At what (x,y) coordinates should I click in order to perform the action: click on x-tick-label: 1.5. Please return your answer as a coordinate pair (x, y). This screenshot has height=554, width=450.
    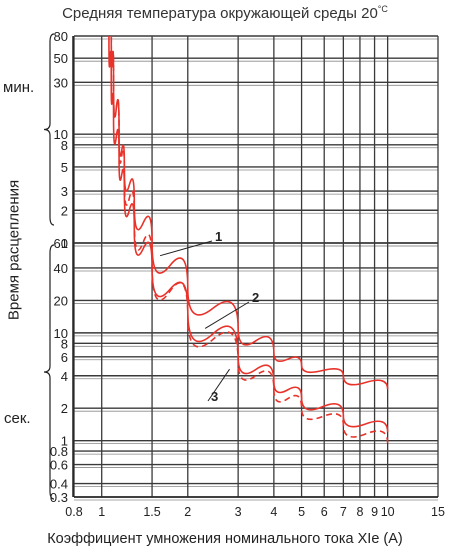
    Looking at the image, I should click on (151, 512).